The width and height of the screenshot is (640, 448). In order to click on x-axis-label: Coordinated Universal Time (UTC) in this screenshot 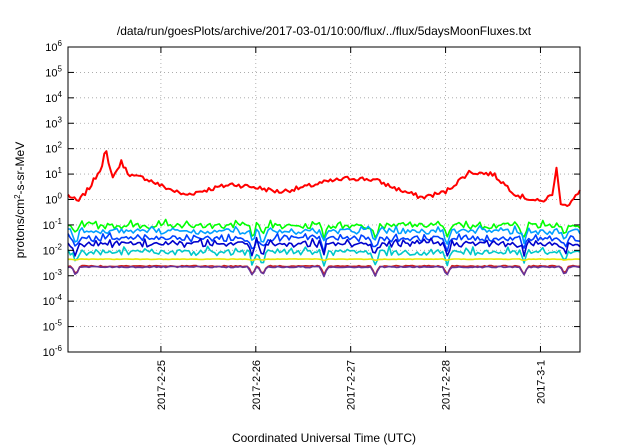, I will do `click(324, 438)`.